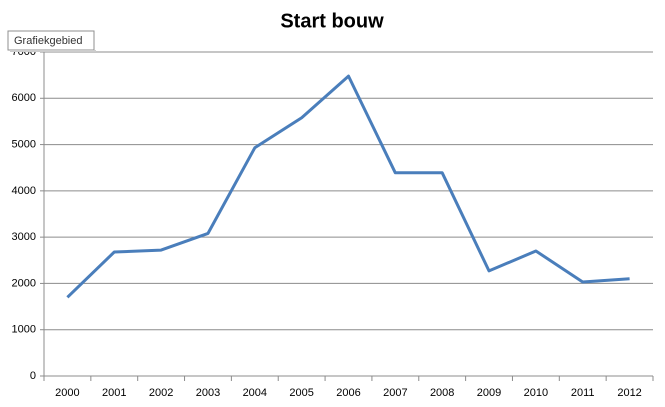  I want to click on tooltip: Grafiekgebied, so click(48, 41).